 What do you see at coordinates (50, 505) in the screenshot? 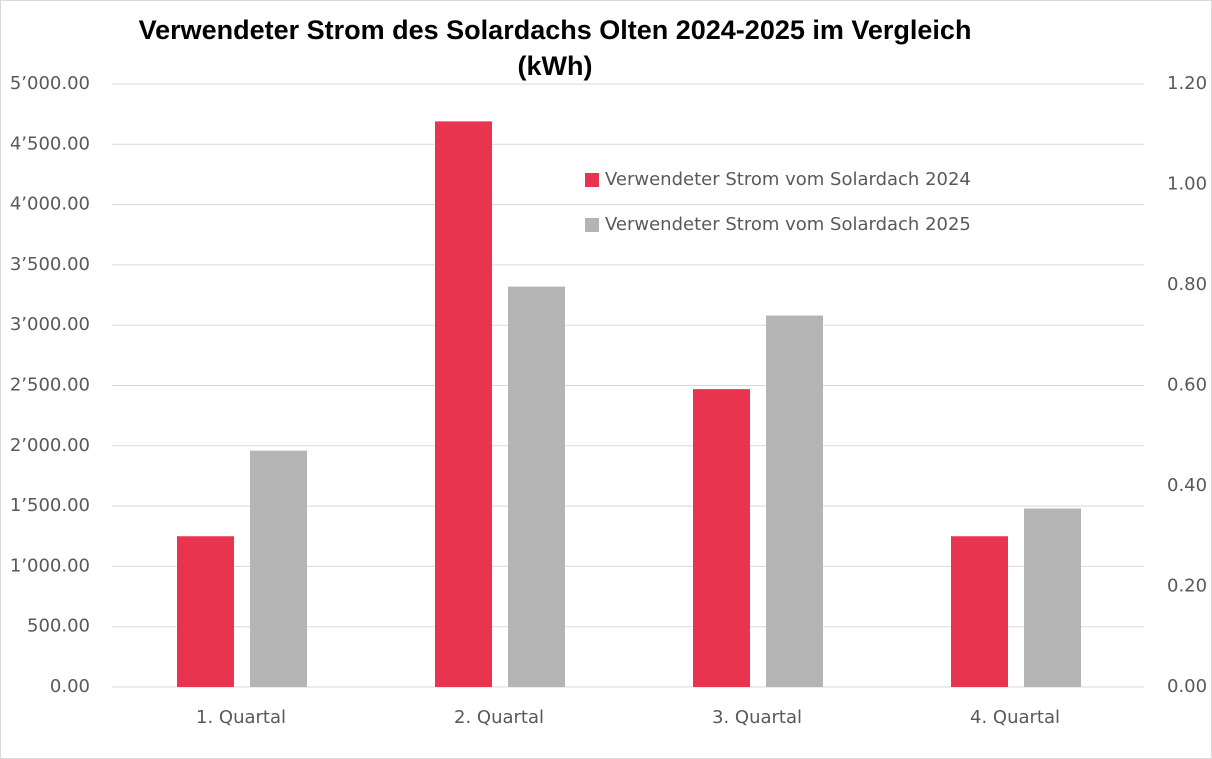
I see `y-tick-label: 1’500.00` at bounding box center [50, 505].